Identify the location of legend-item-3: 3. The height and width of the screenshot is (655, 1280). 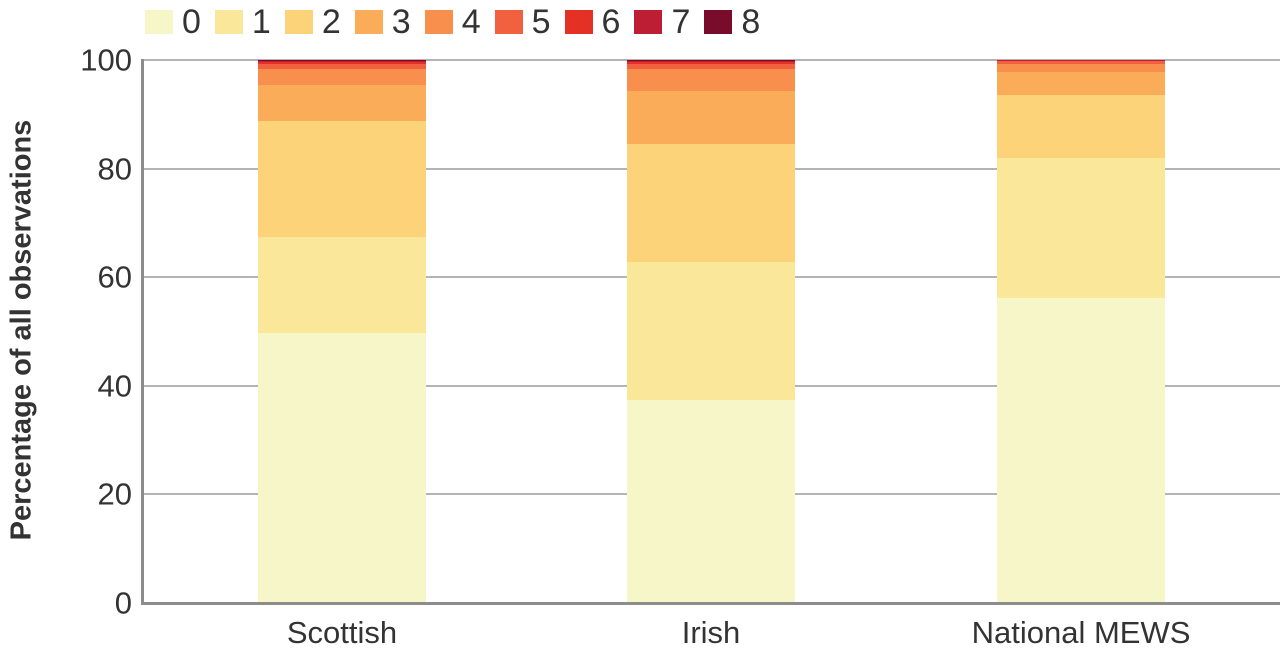
(382, 22).